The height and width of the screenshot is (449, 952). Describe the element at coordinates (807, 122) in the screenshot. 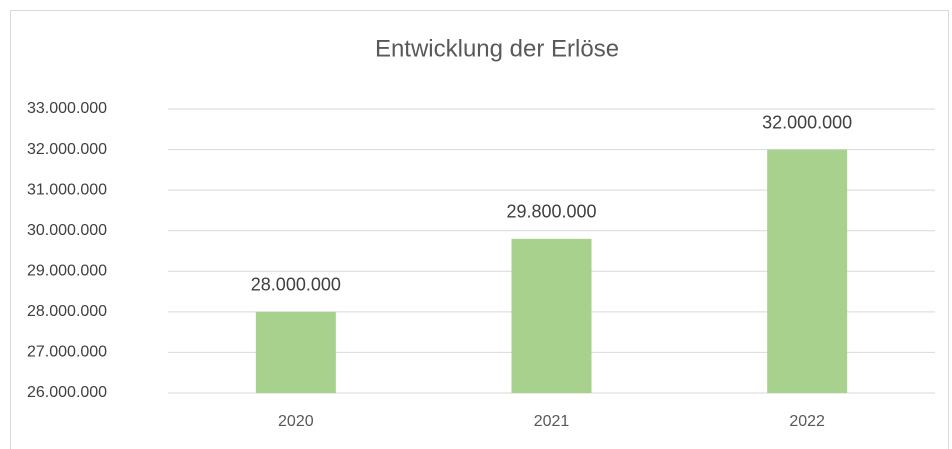

I see `data-label: 32.000.000` at that location.